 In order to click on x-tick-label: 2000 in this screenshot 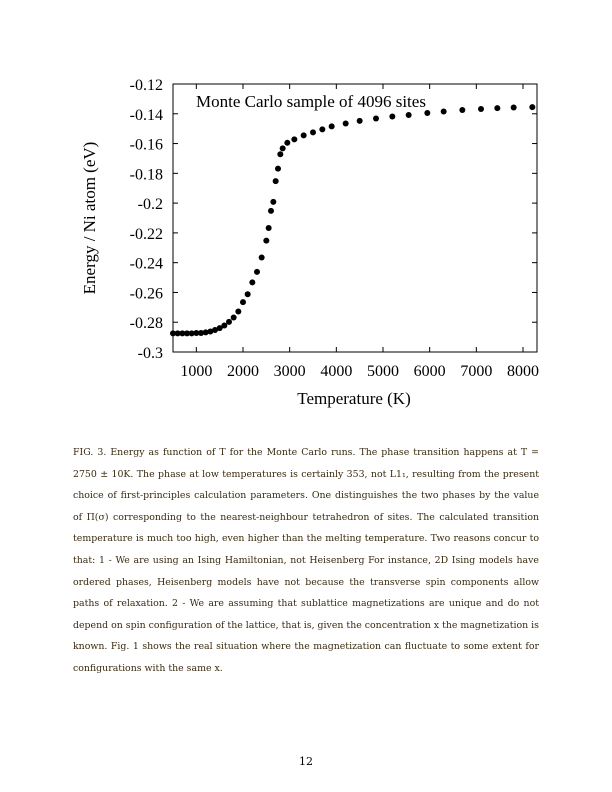, I will do `click(243, 371)`.